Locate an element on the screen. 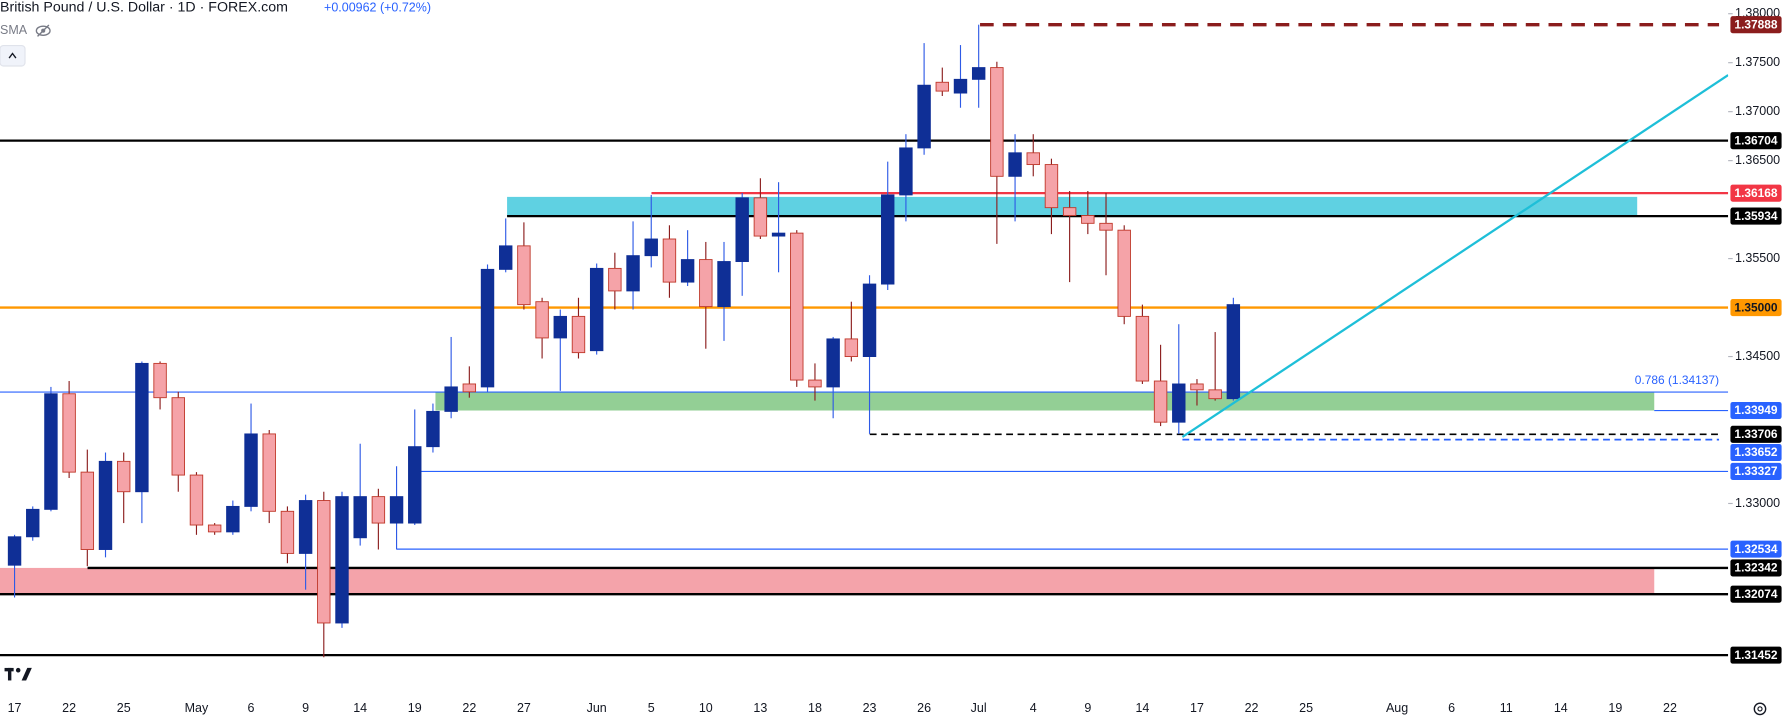 The width and height of the screenshot is (1785, 718). y-tick-label: 1.34500 is located at coordinates (1757, 356).